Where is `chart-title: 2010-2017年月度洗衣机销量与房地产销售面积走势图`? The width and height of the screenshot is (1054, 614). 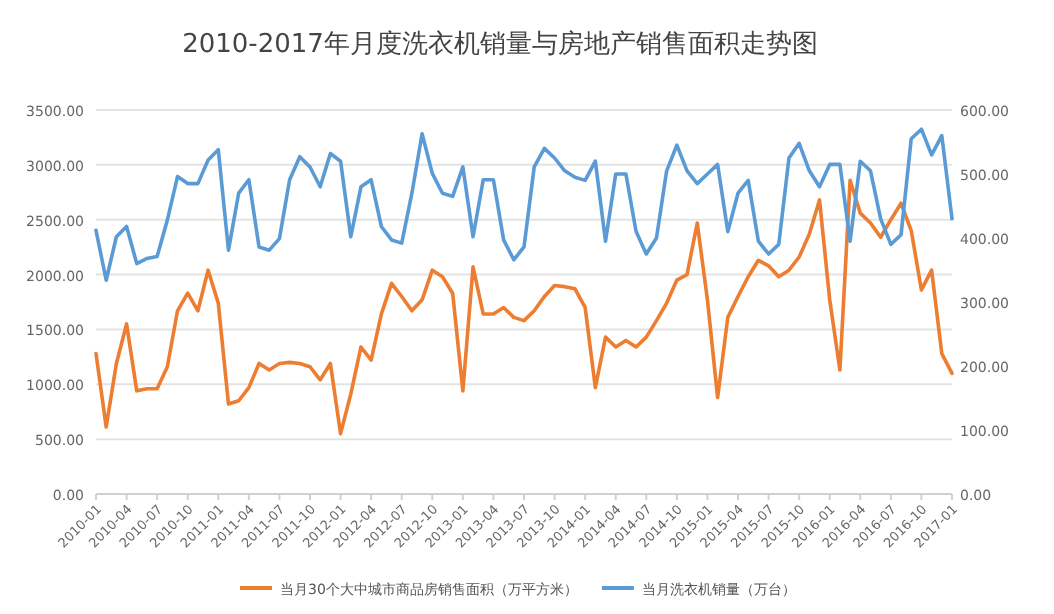 chart-title: 2010-2017年月度洗衣机销量与房地产销售面积走势图 is located at coordinates (500, 44).